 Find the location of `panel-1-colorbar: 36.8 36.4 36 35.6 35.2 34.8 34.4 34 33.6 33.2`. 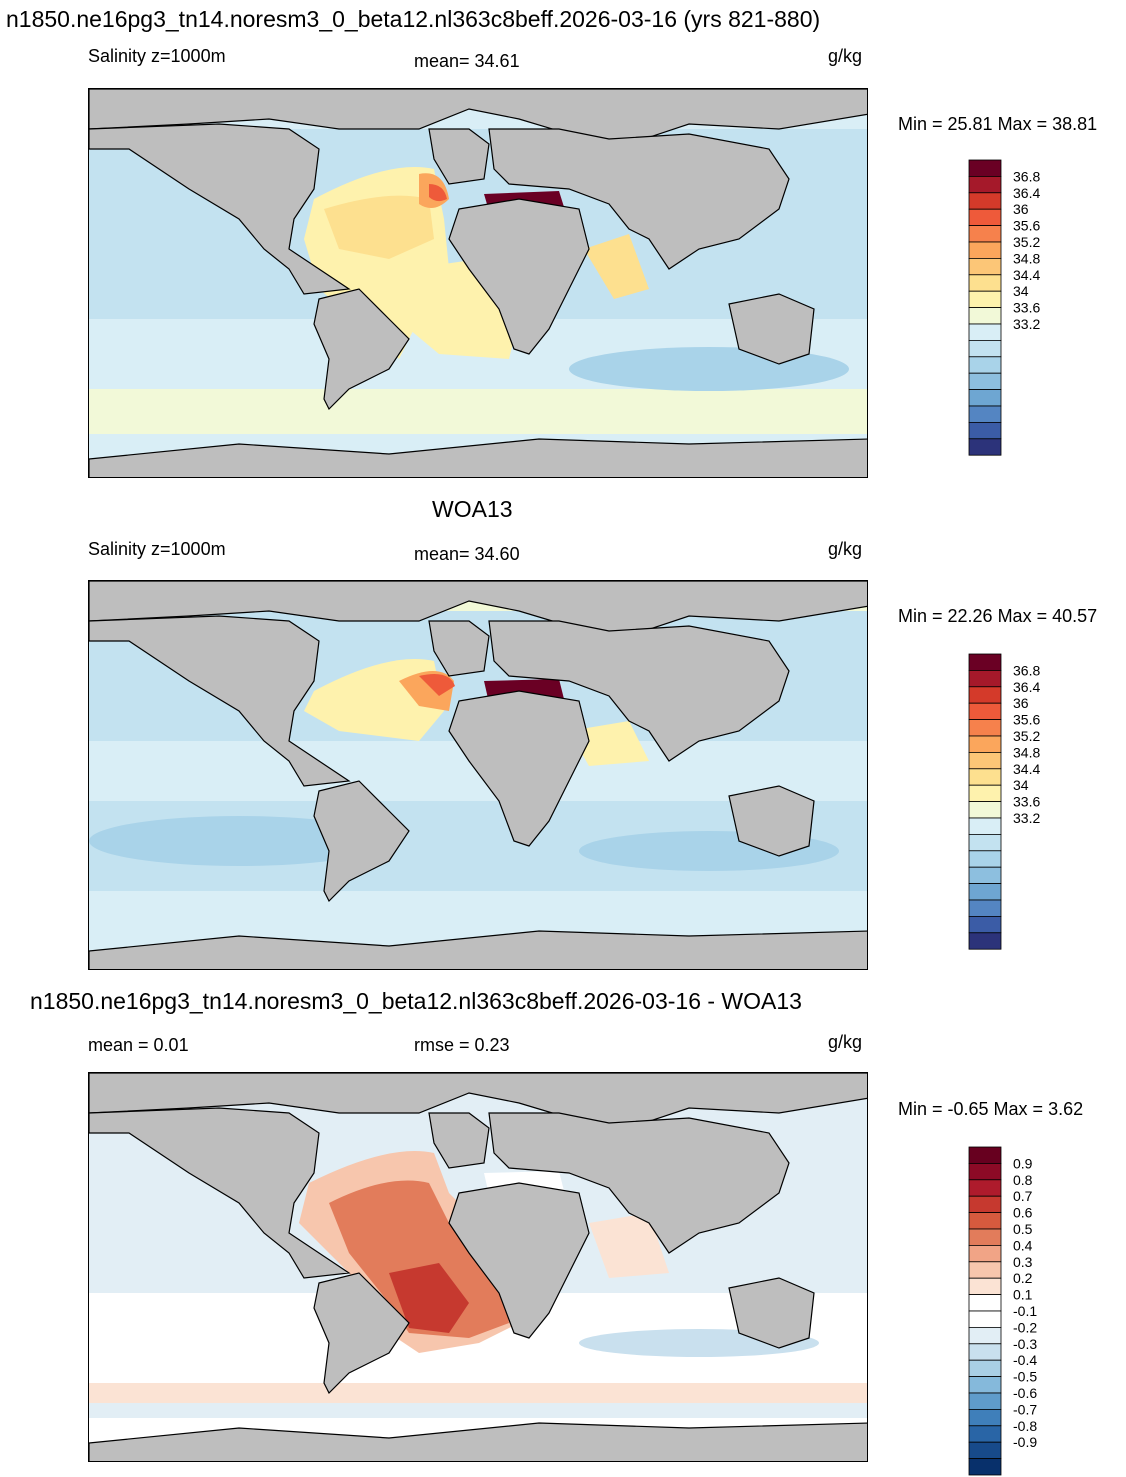

panel-1-colorbar: 36.8 36.4 36 35.6 35.2 34.8 34.4 34 33.6 33.2 is located at coordinates (1004, 308).